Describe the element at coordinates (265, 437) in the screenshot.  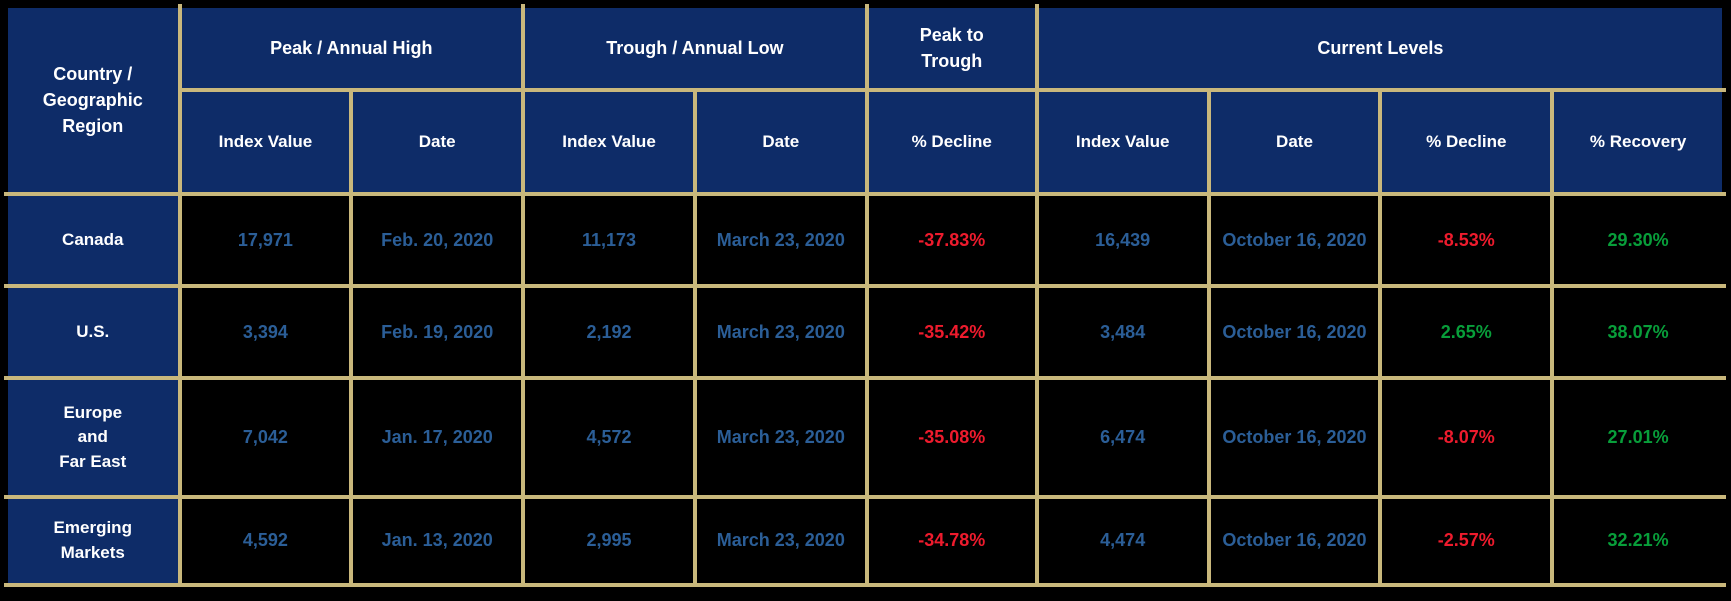
I see `cell-peak-index: 7,042` at that location.